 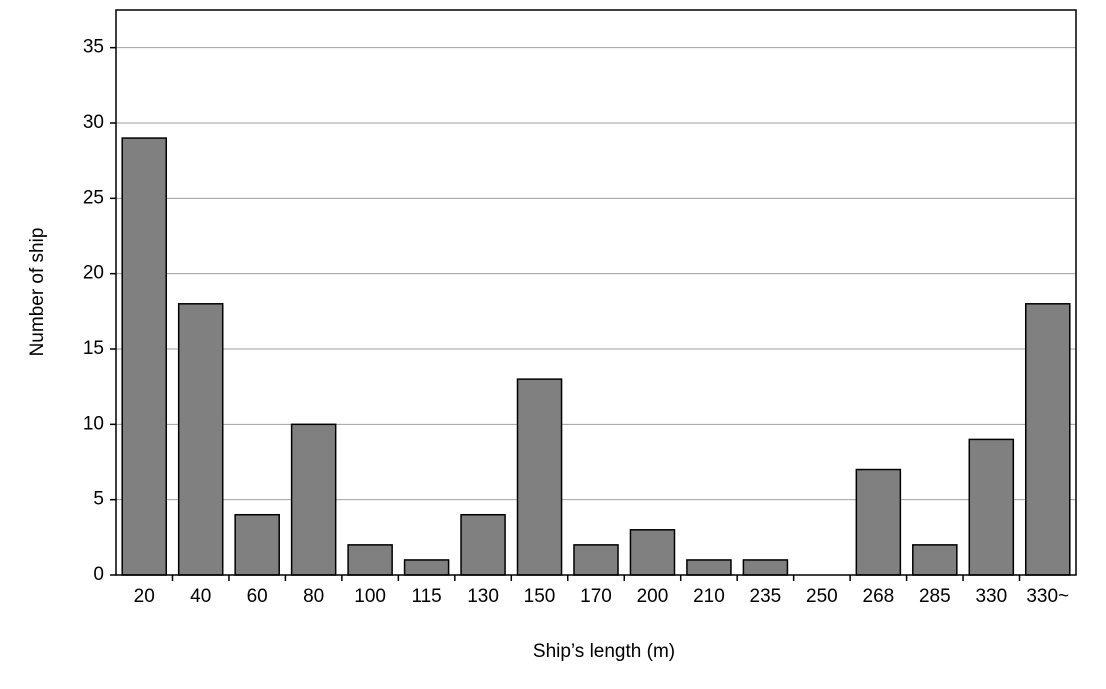 I want to click on x-axis-title: Ship’s length (m), so click(x=604, y=651).